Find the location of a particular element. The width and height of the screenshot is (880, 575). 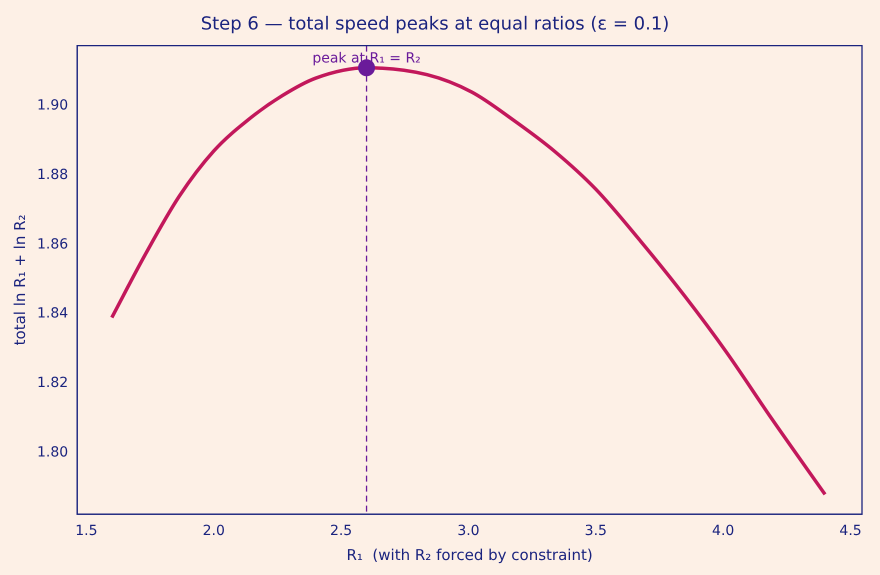

y-tick-label: 1.86 is located at coordinates (52, 244).